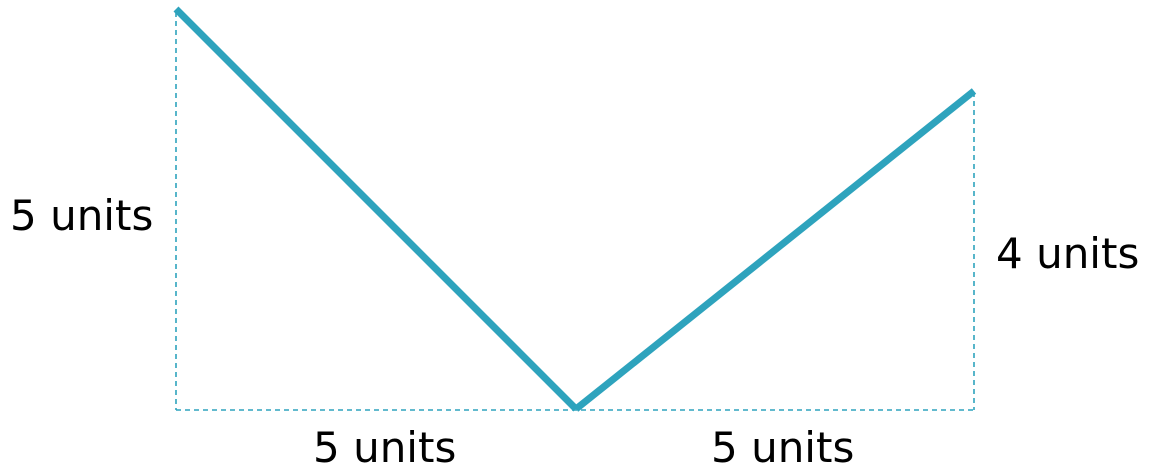 This screenshot has height=471, width=1159. What do you see at coordinates (384, 447) in the screenshot?
I see `left-base-label: 5 units` at bounding box center [384, 447].